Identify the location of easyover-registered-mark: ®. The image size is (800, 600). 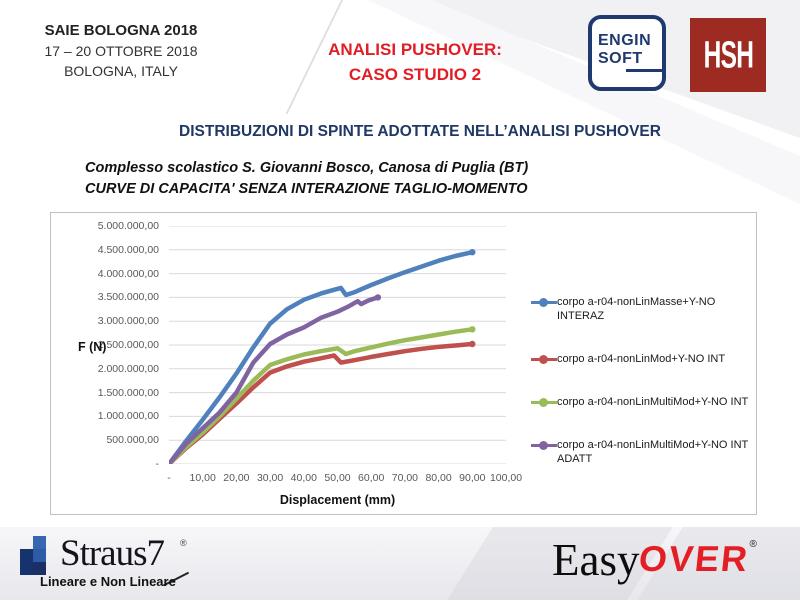
(753, 544).